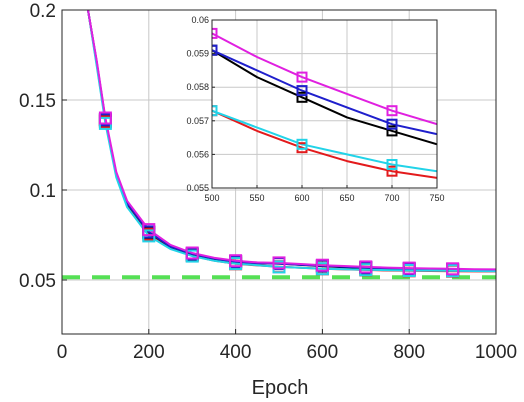  What do you see at coordinates (200, 20) in the screenshot?
I see `inset-y-tick-label: 0.06` at bounding box center [200, 20].